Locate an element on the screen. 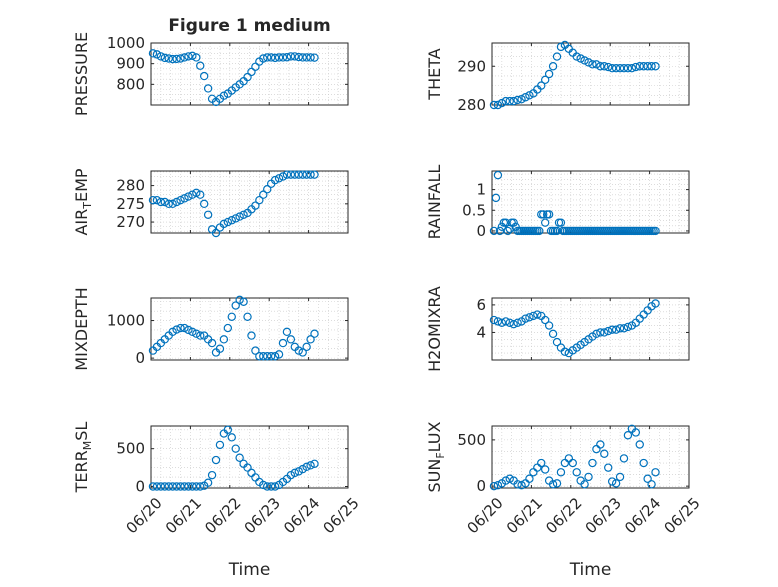  y-axis-label: THETA is located at coordinates (434, 74).